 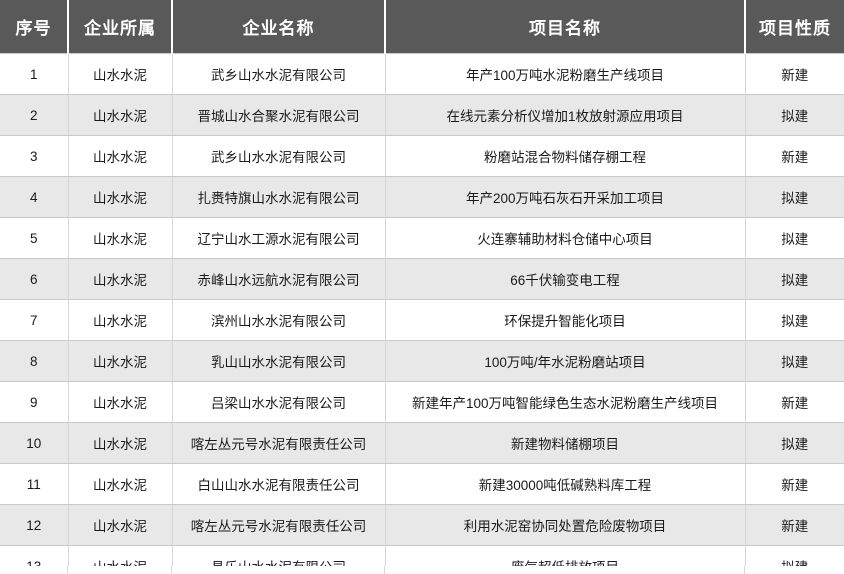 What do you see at coordinates (279, 361) in the screenshot?
I see `cell-company: 乳山山水水泥有限公司` at bounding box center [279, 361].